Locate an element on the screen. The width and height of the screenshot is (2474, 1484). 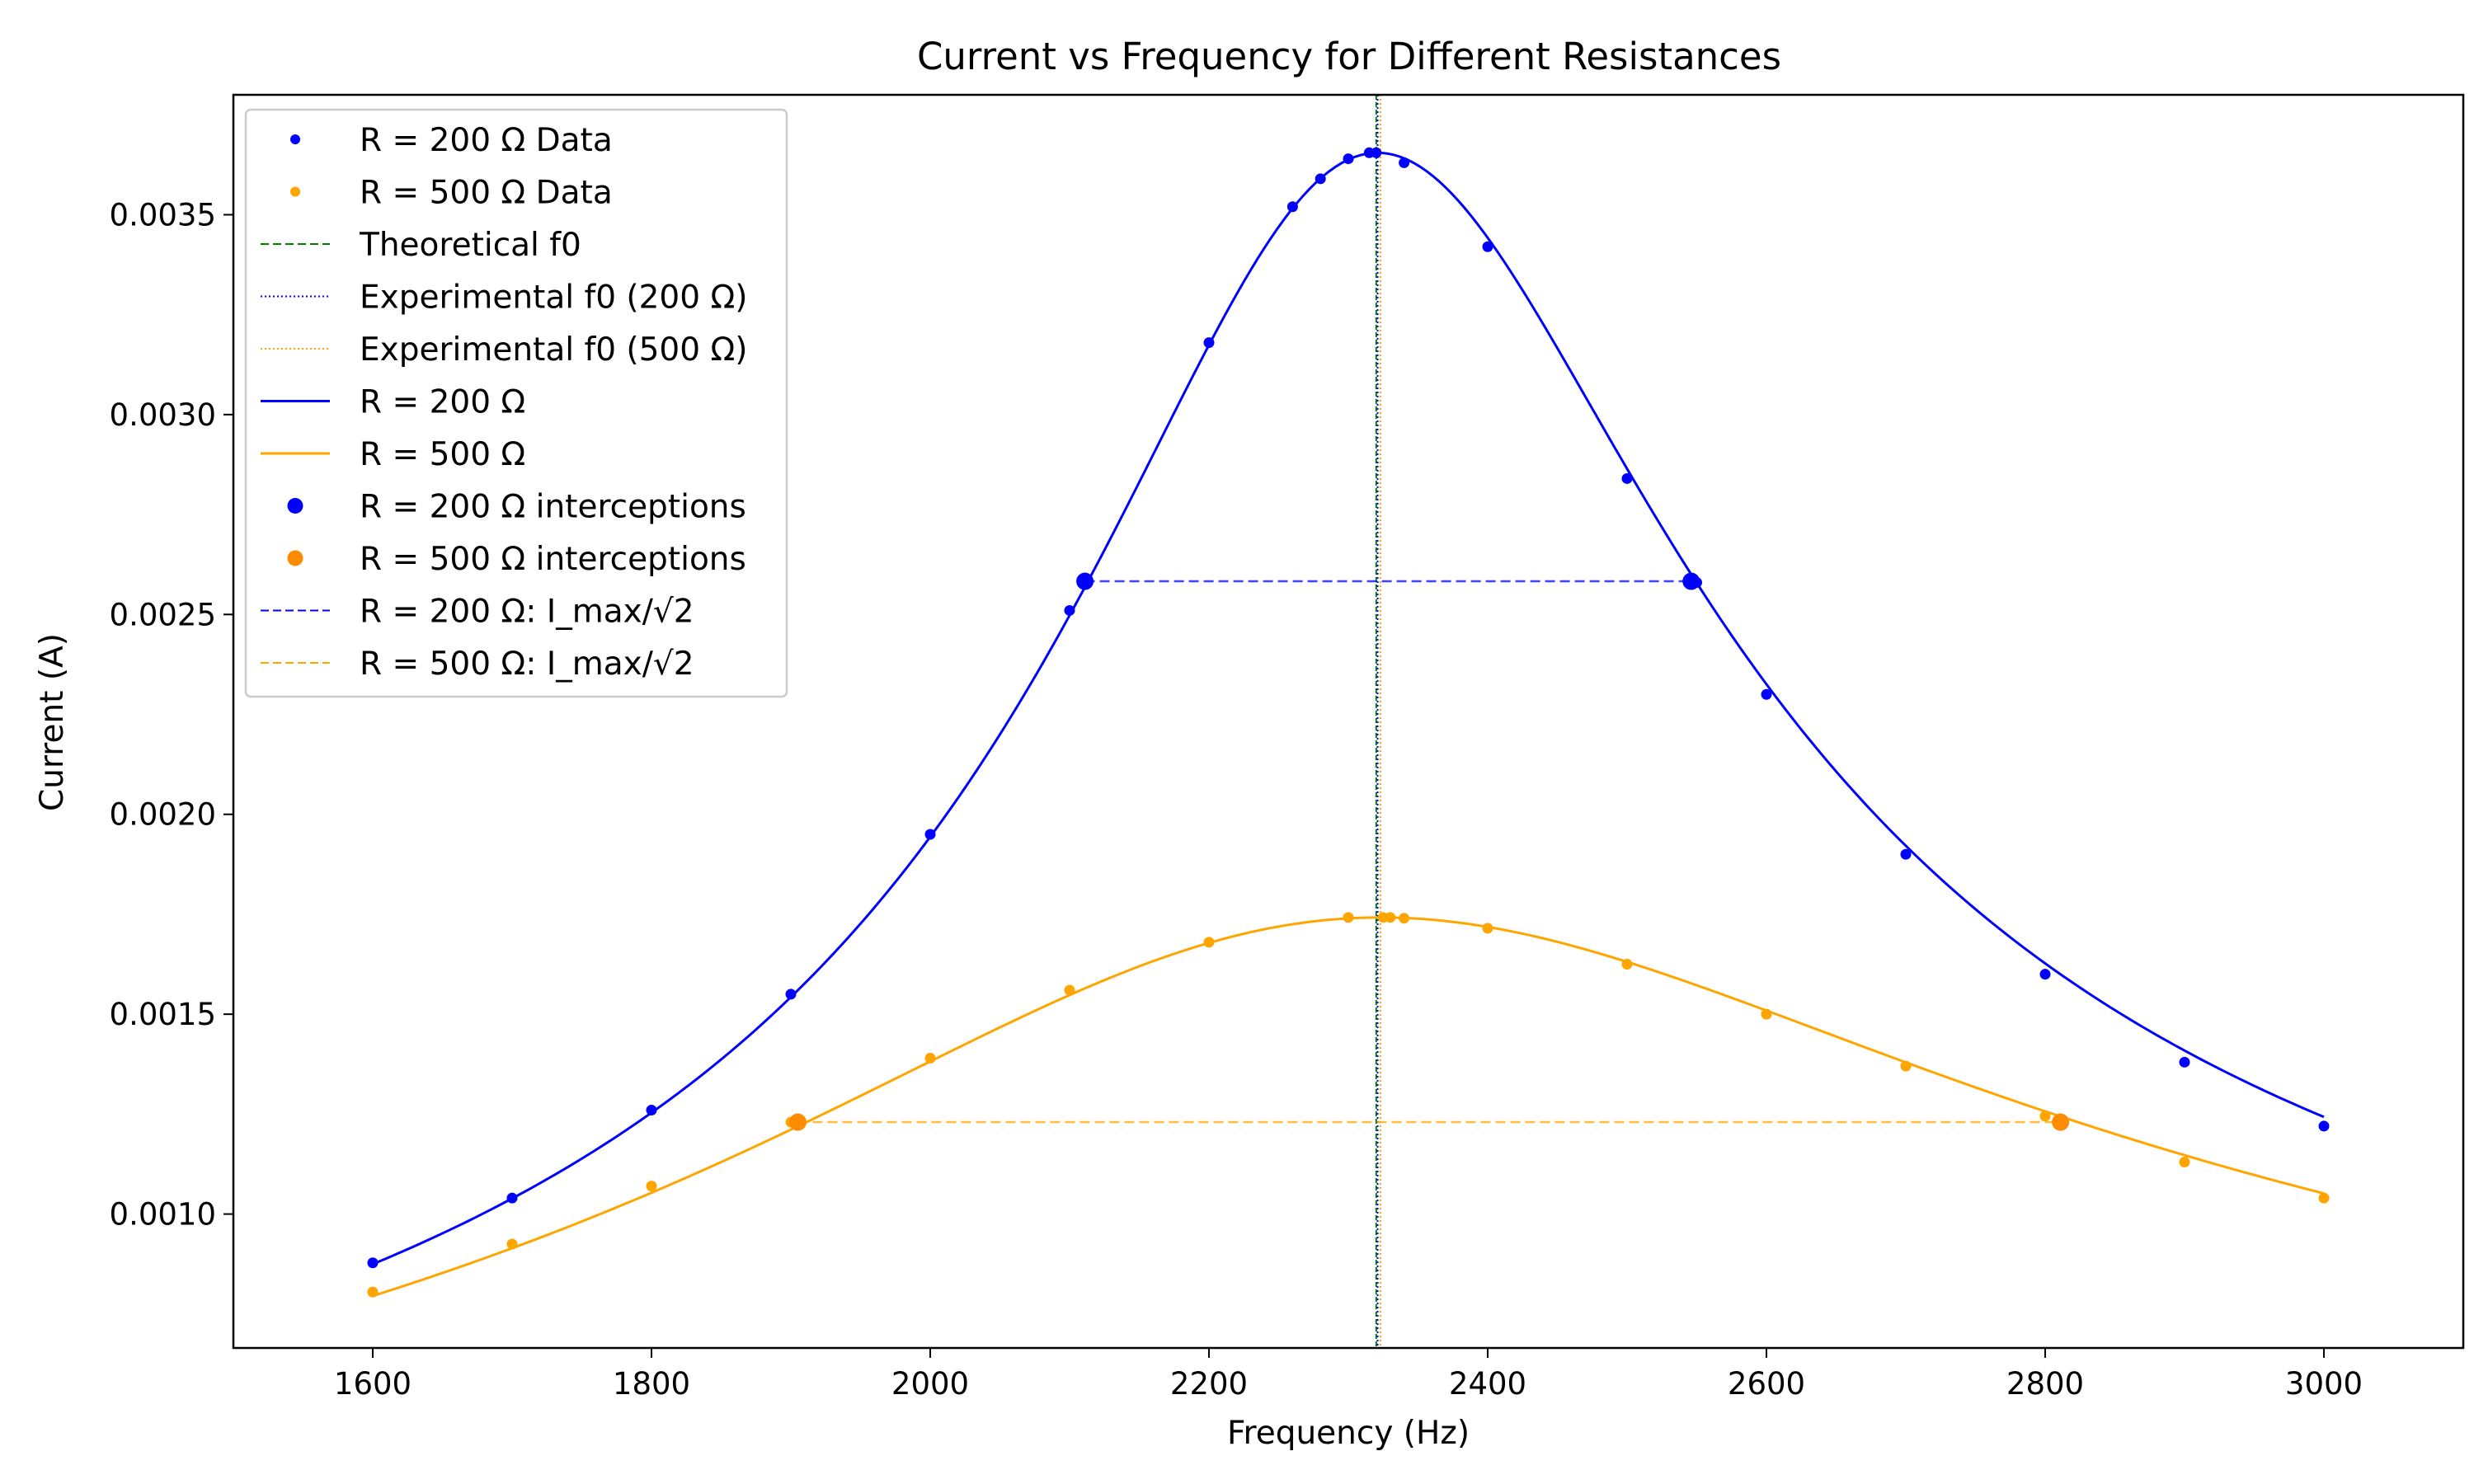
y-tick-label: 0.0025 is located at coordinates (163, 614).